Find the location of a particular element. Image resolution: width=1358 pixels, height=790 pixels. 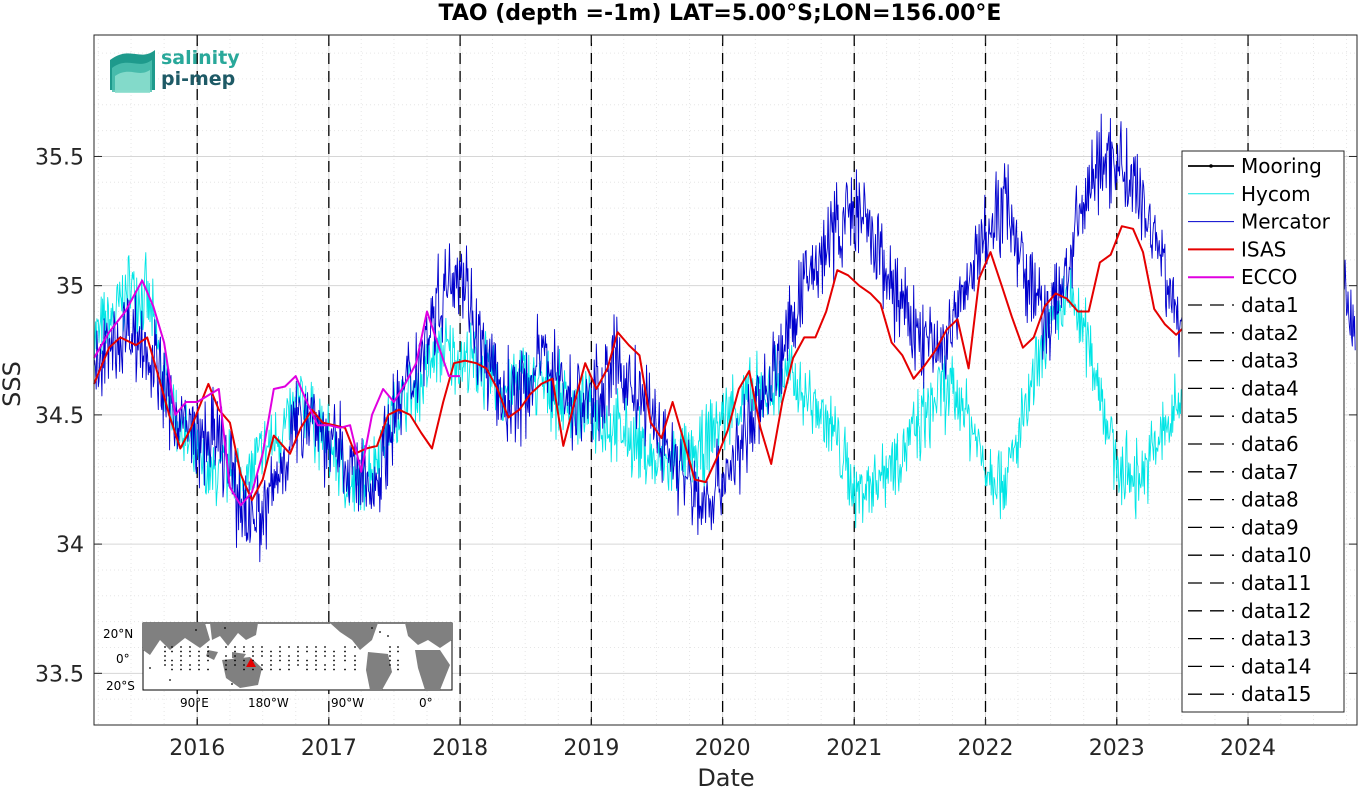

legend-label: data2 is located at coordinates (1270, 333).